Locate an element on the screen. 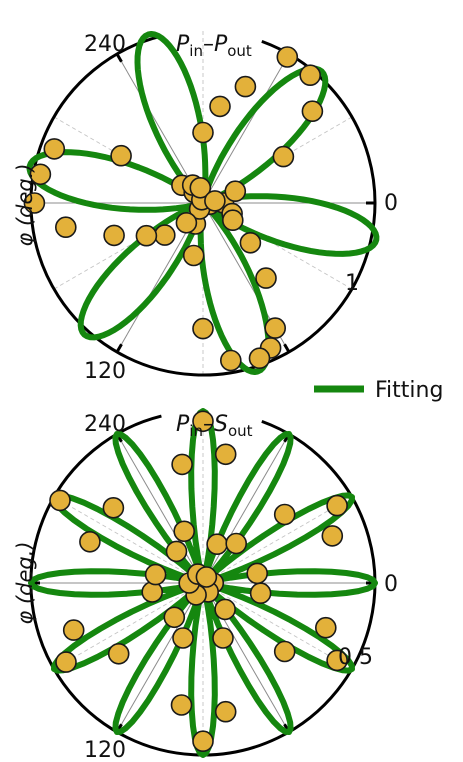 Image resolution: width=463 pixels, height=762 pixels. radial-label-1: 1 is located at coordinates (352, 283).